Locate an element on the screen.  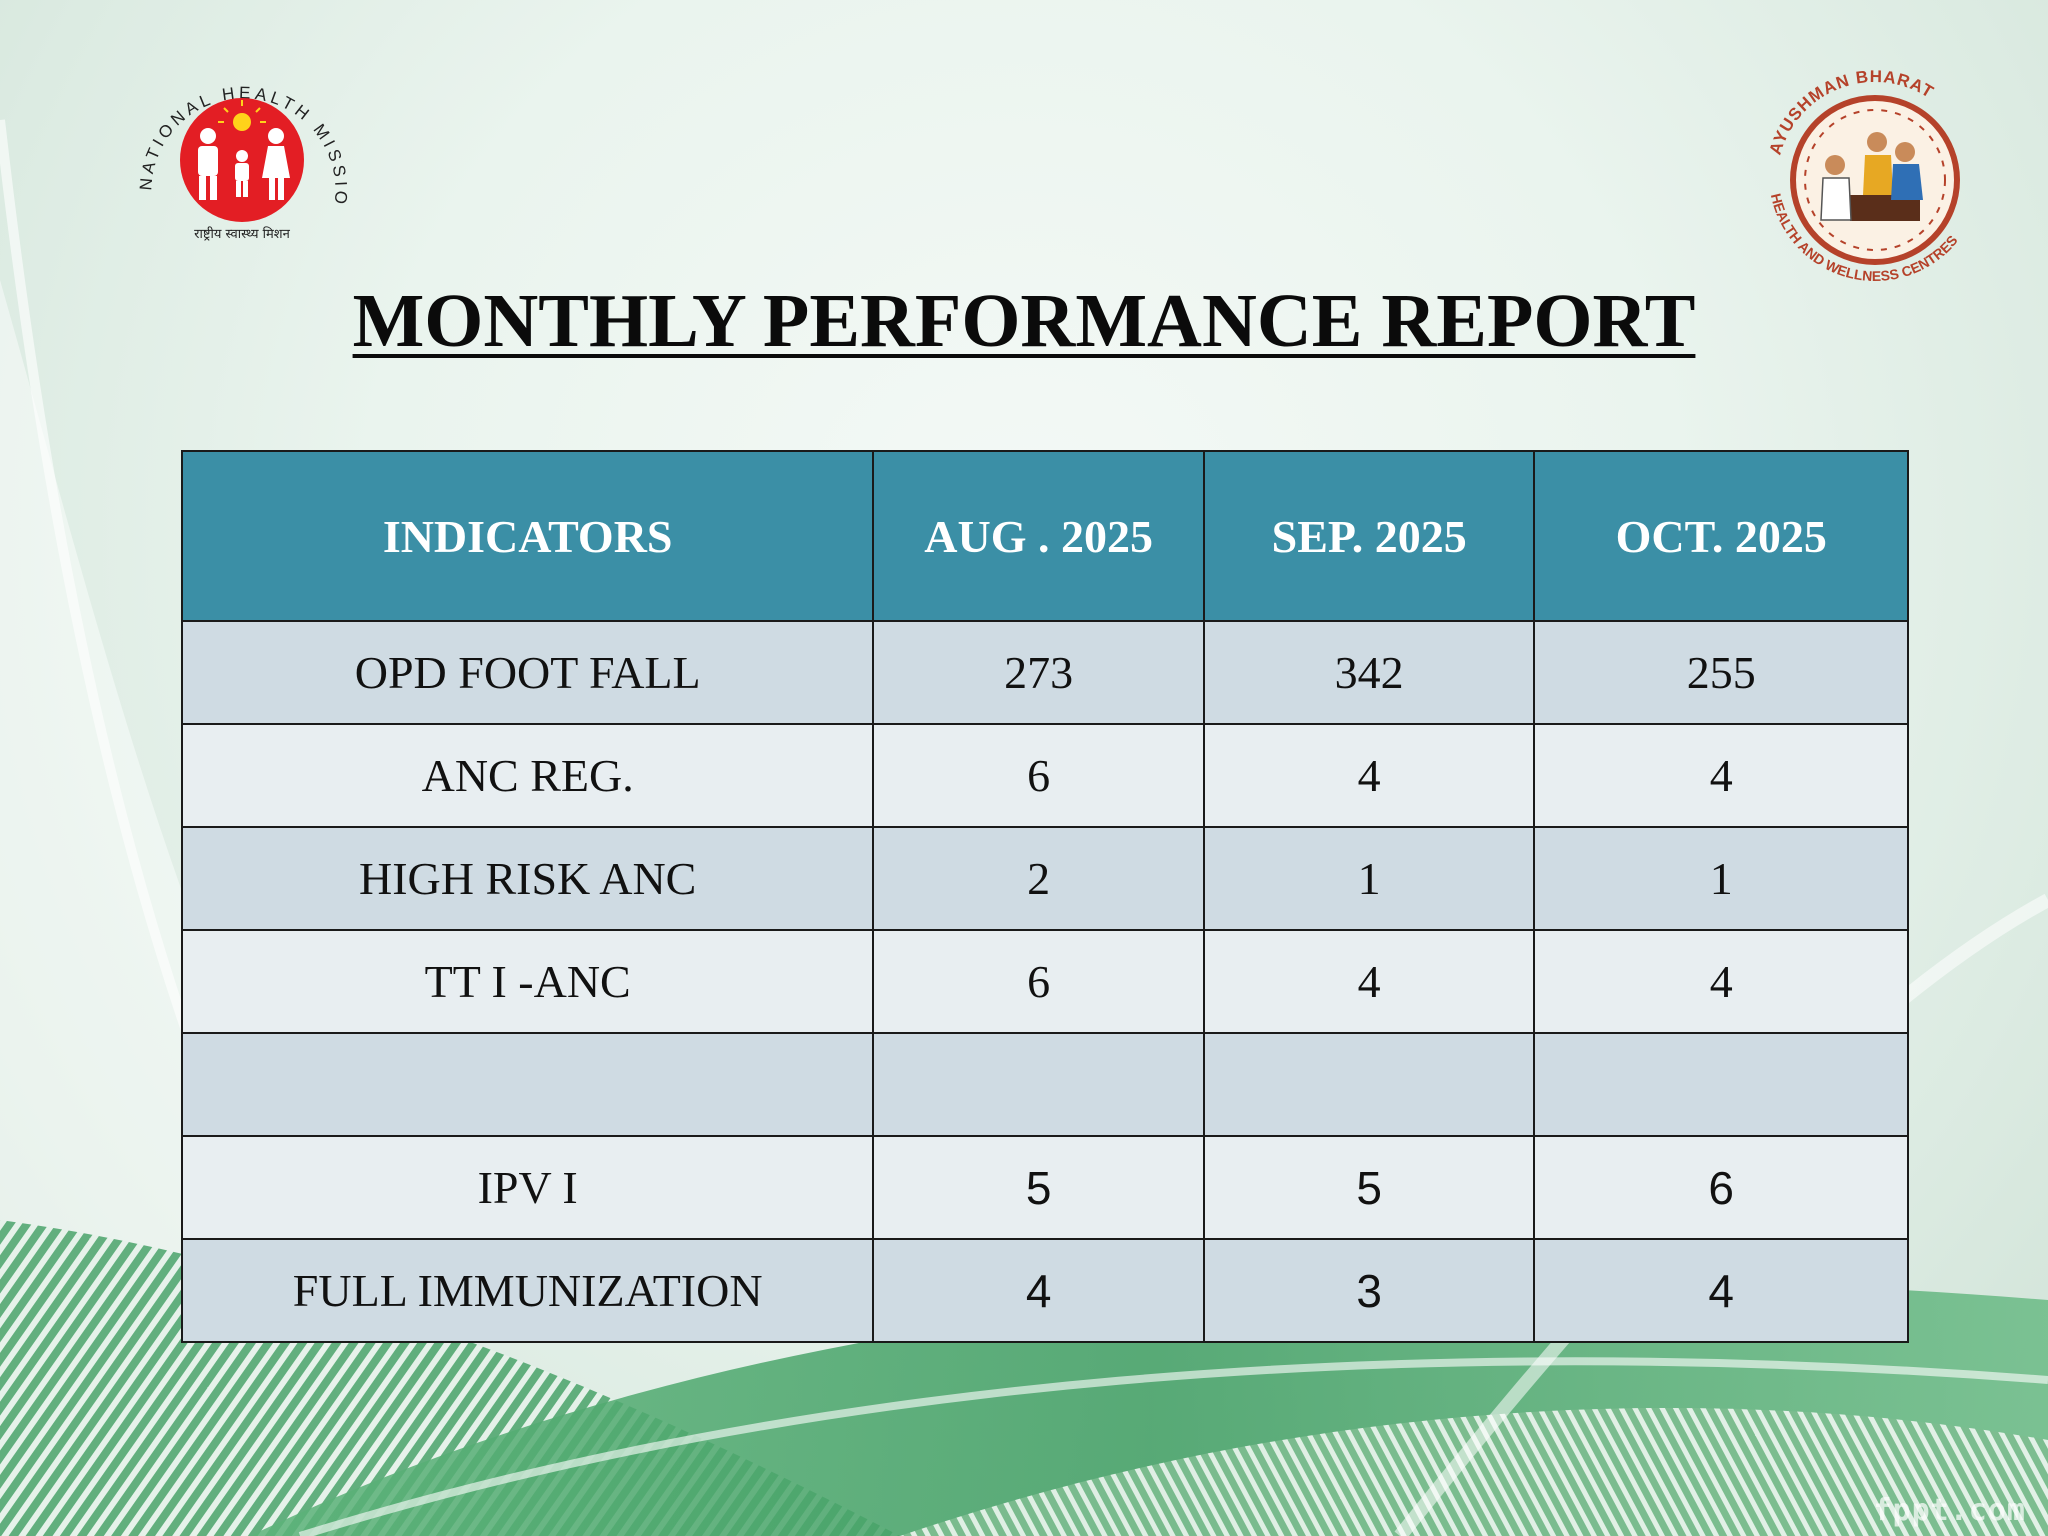
table-row: TT I -ANC 6 4 4 is located at coordinates (1044, 981).